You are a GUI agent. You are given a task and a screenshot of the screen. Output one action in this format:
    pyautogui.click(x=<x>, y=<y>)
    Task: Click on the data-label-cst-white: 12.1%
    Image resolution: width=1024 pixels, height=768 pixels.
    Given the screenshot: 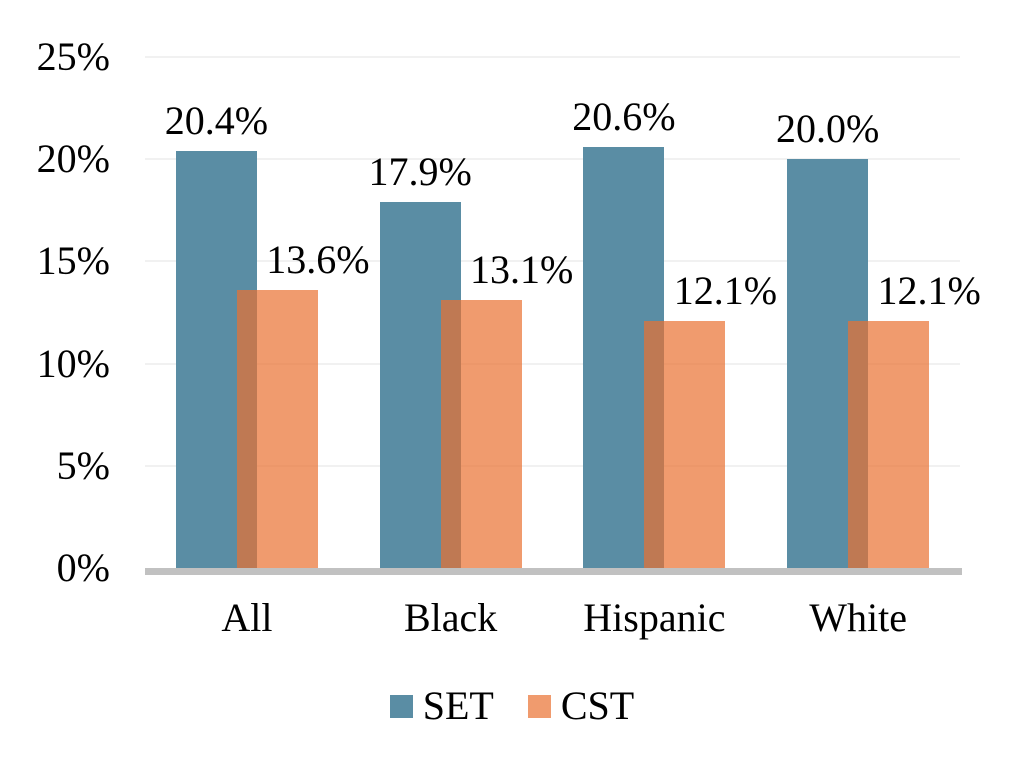 What is the action you would take?
    pyautogui.click(x=929, y=290)
    